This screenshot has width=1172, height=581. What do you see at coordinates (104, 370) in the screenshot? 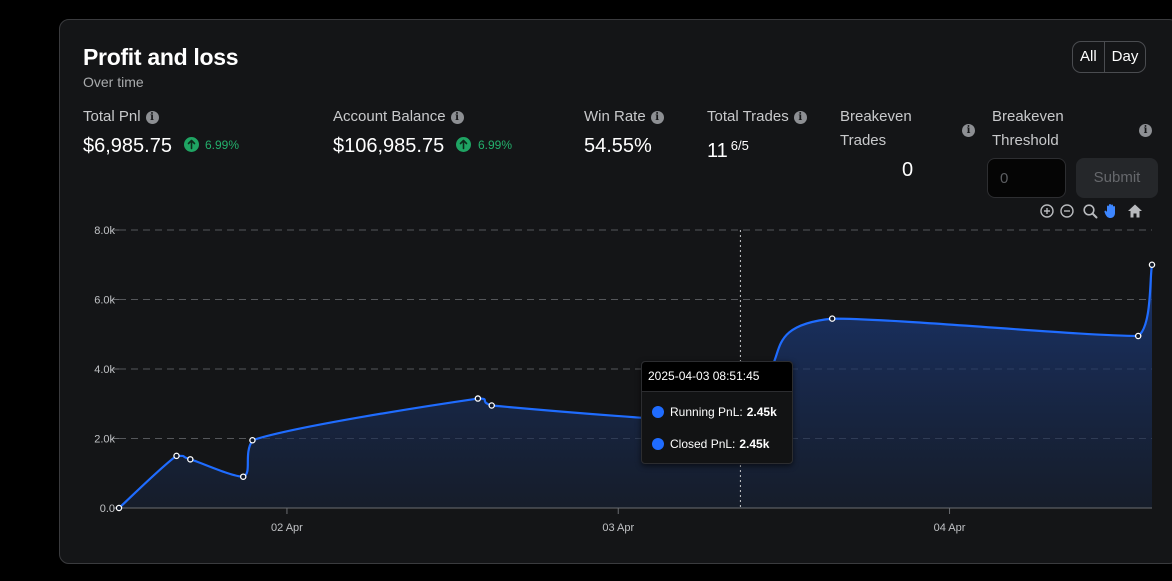
I see `y-tick-label: 4.0k` at bounding box center [104, 370].